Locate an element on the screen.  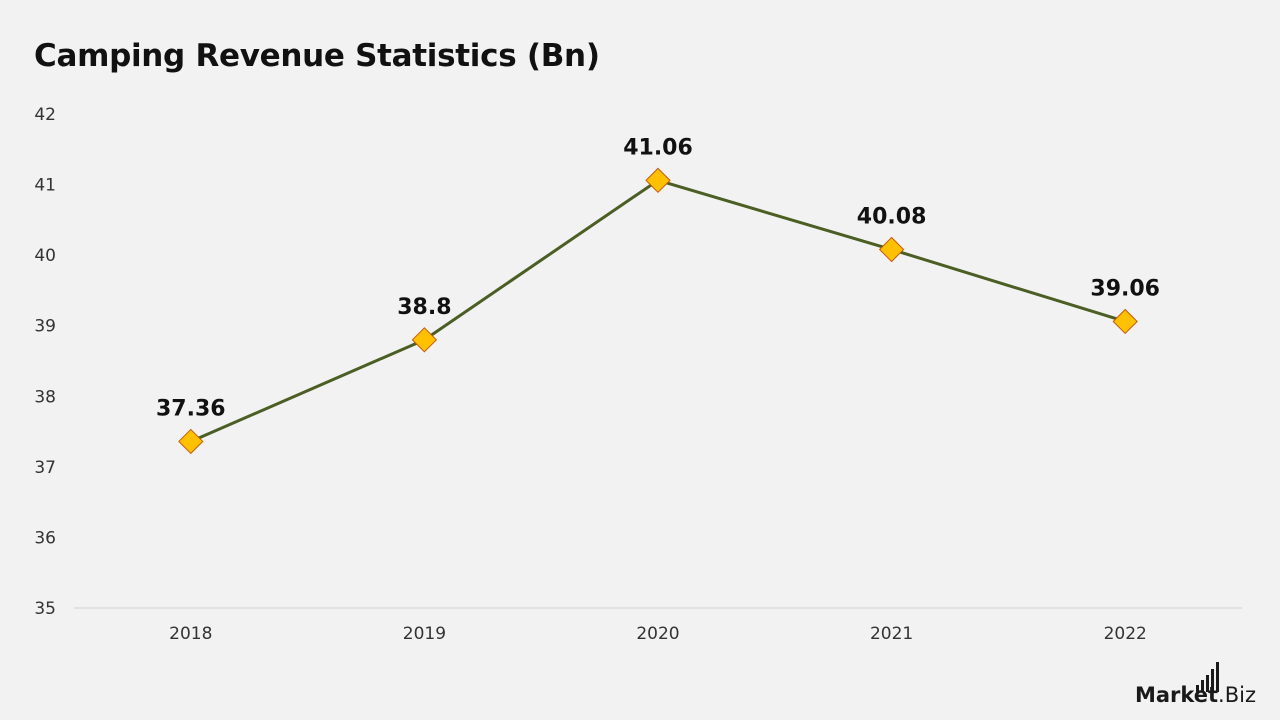
data-label: 37.36 is located at coordinates (191, 408).